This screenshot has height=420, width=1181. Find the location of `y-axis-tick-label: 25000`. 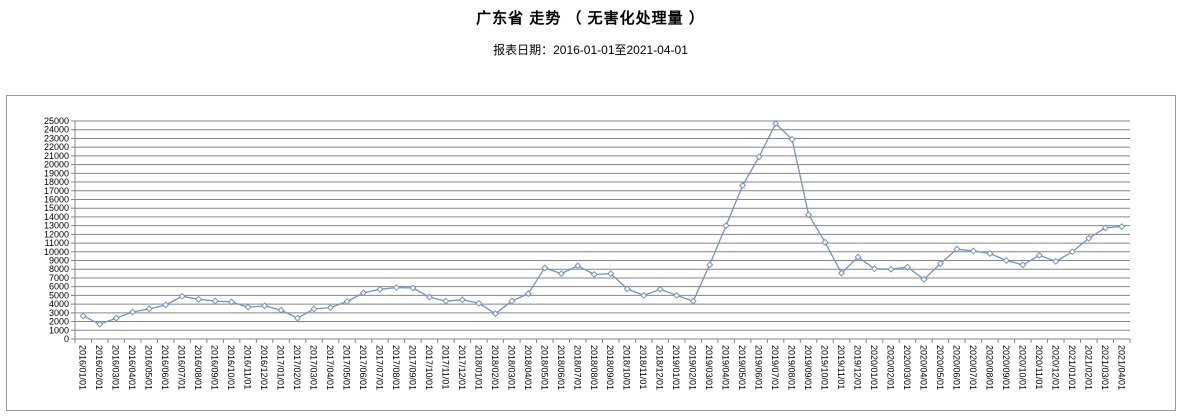

y-axis-tick-label: 25000 is located at coordinates (56, 121).